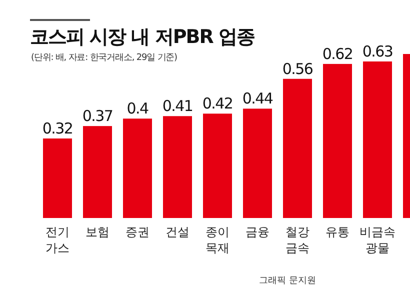 The width and height of the screenshot is (410, 290). What do you see at coordinates (337, 53) in the screenshot?
I see `data-label: 0.62` at bounding box center [337, 53].